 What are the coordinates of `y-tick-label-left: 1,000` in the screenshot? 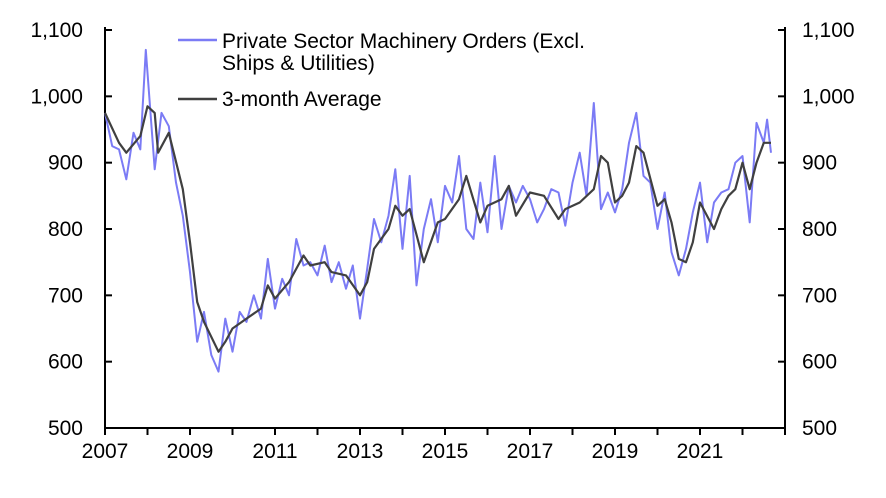 It's located at (56, 96).